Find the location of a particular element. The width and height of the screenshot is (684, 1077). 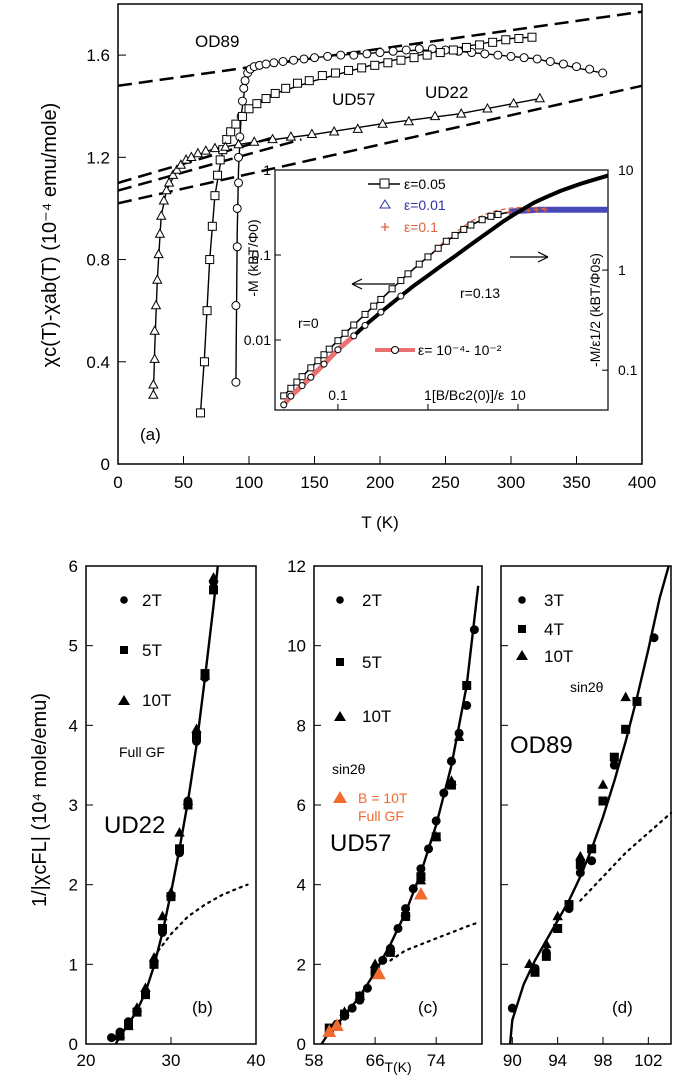

b-axis-ticks: 20 30 40 0 1 2 3 4 5 6 is located at coordinates (167, 813).